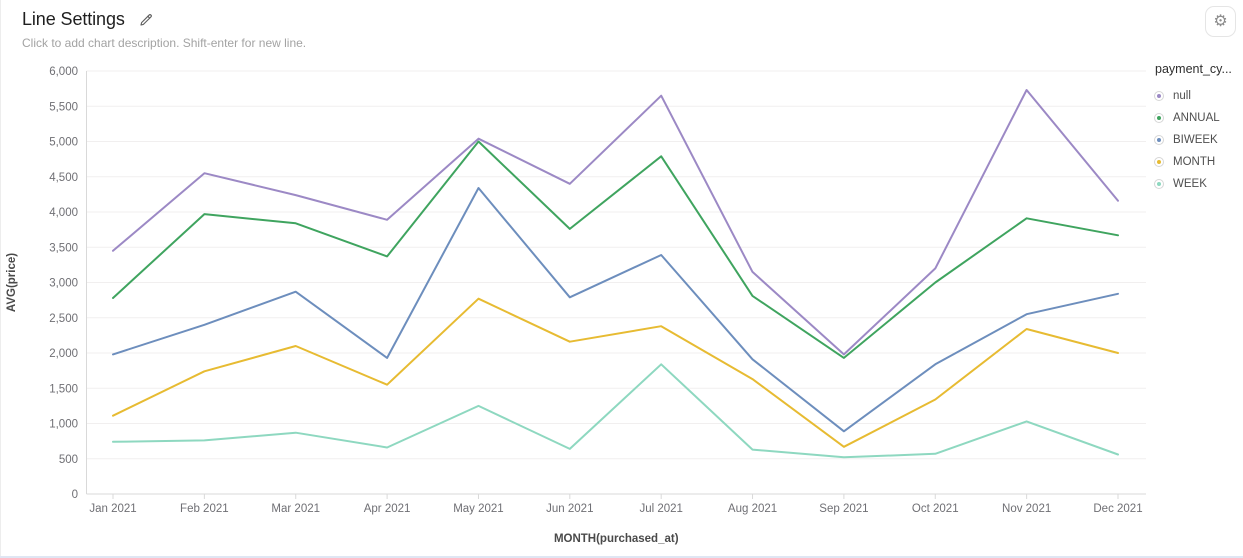 This screenshot has width=1243, height=558. What do you see at coordinates (63, 248) in the screenshot?
I see `y-tick-label: 3,500` at bounding box center [63, 248].